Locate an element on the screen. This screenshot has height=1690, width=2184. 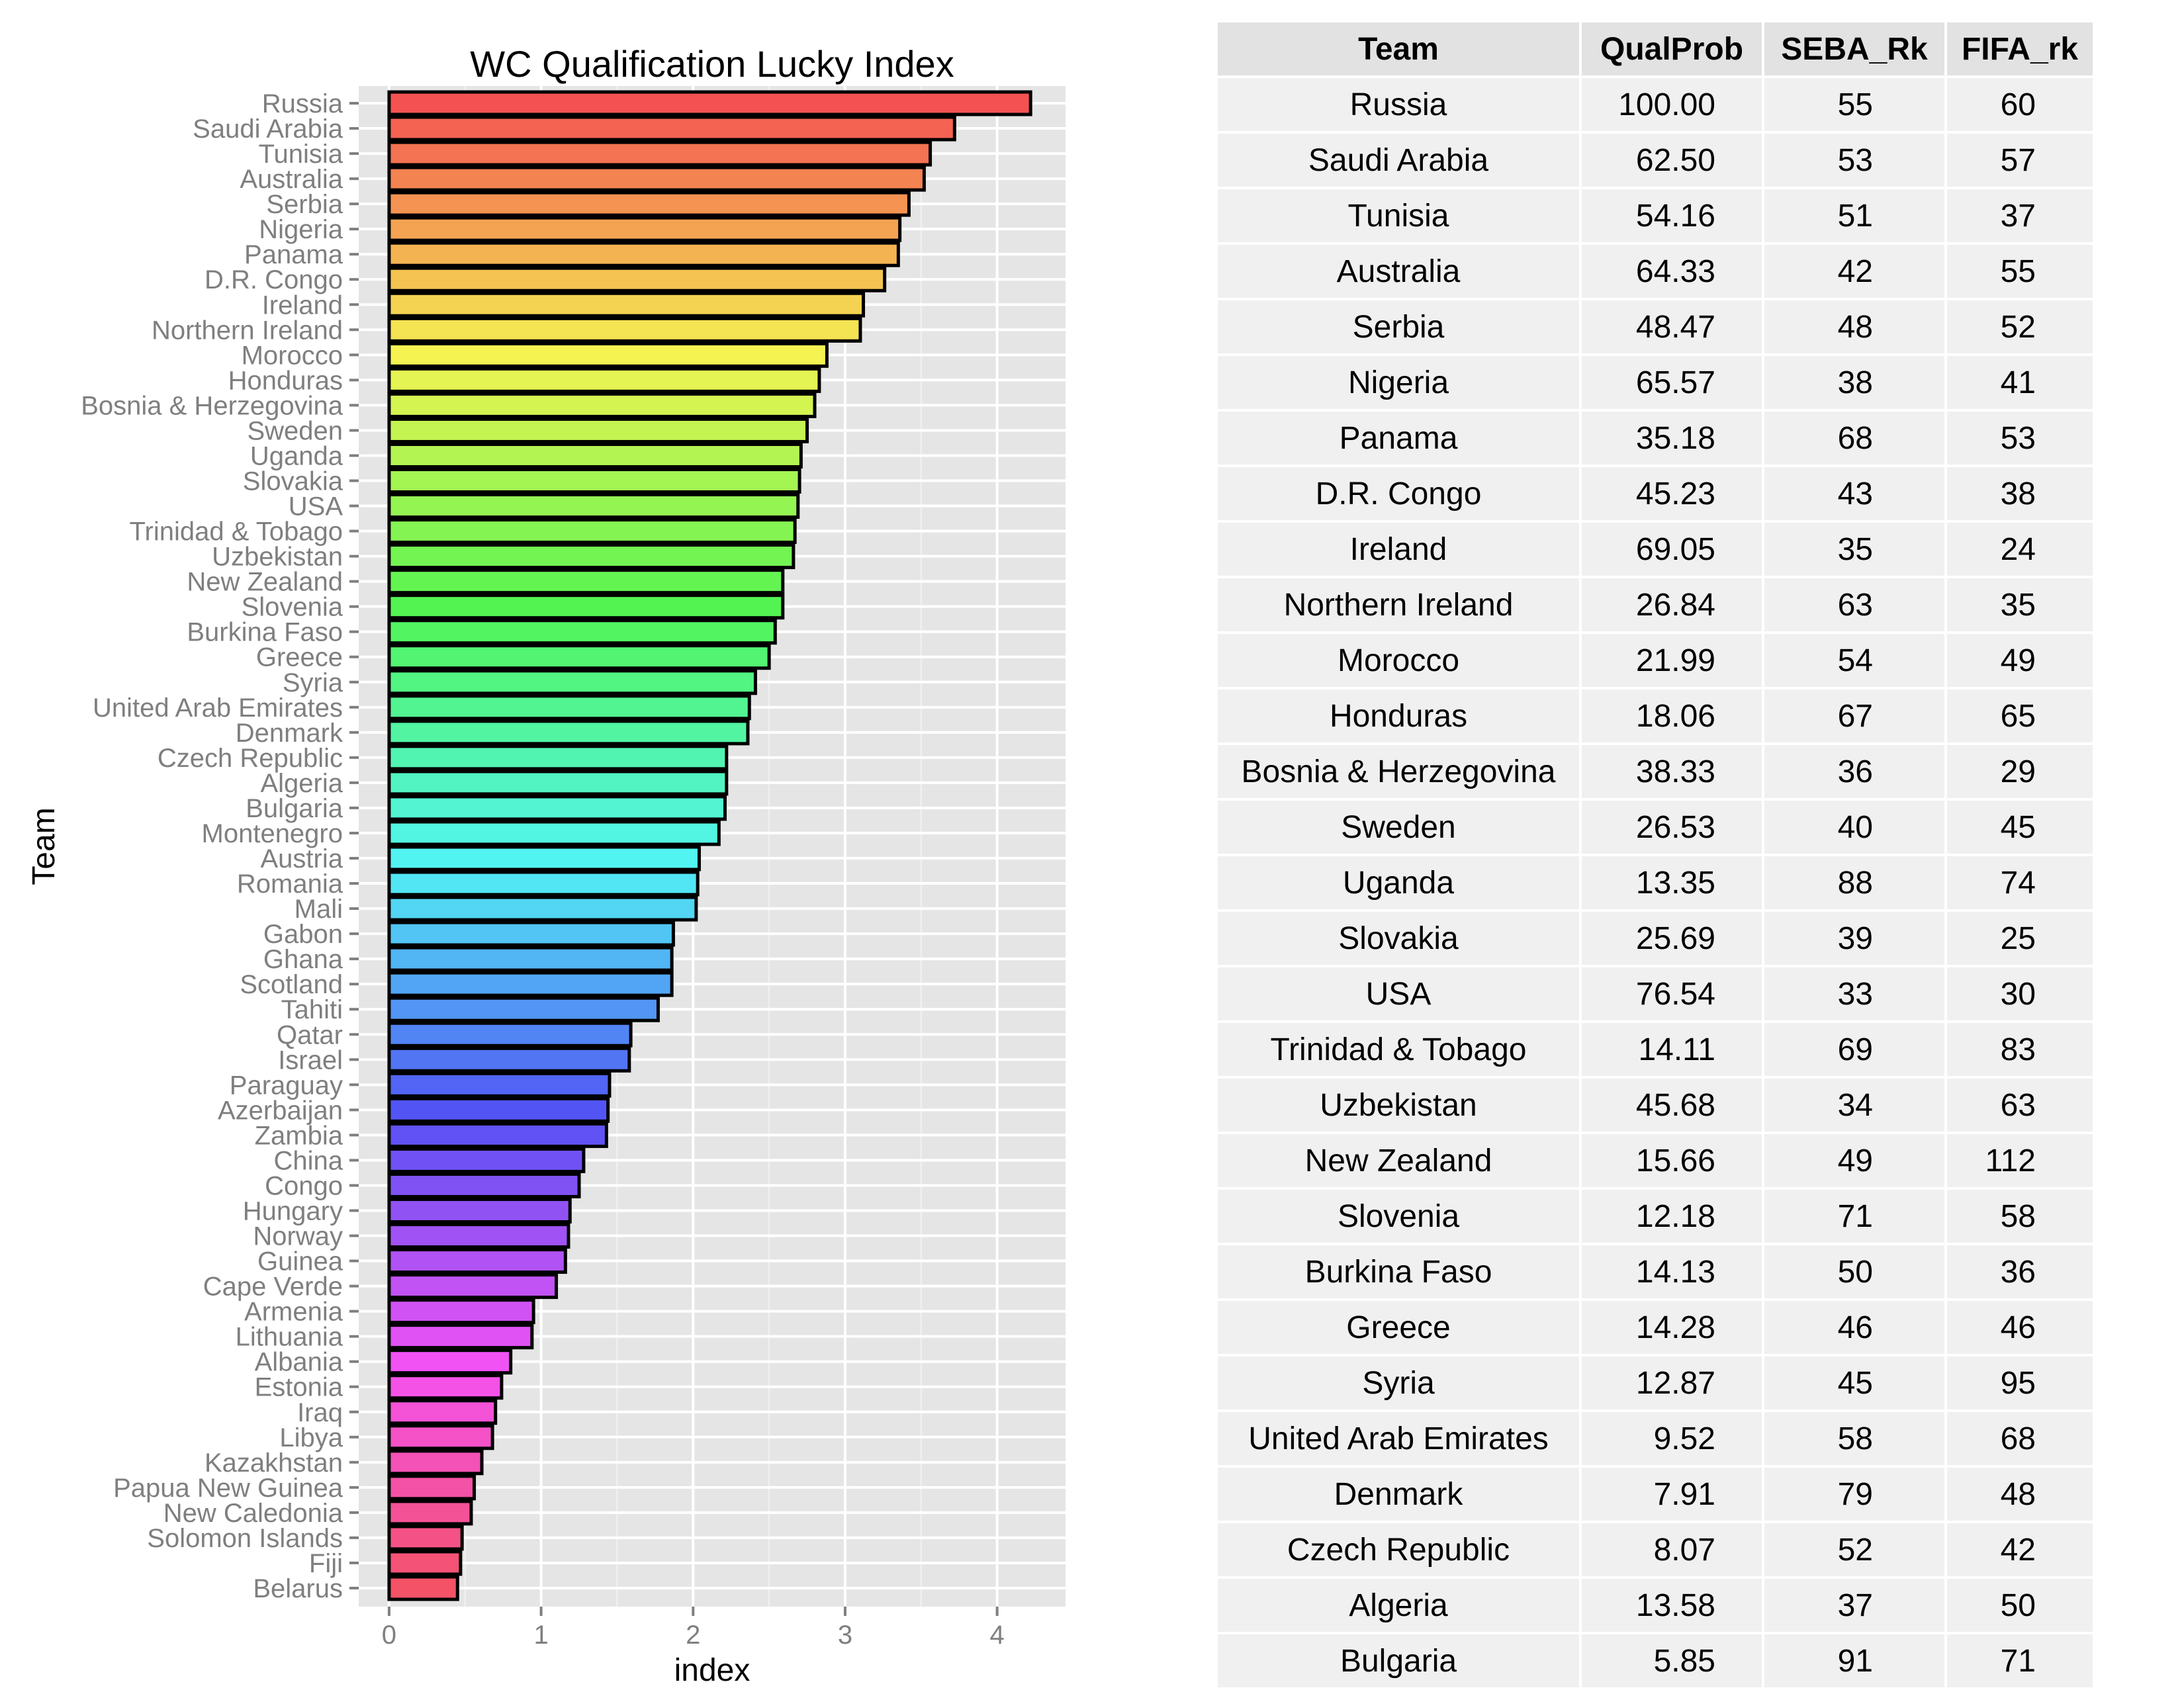
cell-seba-rk: 33 is located at coordinates (1854, 994).